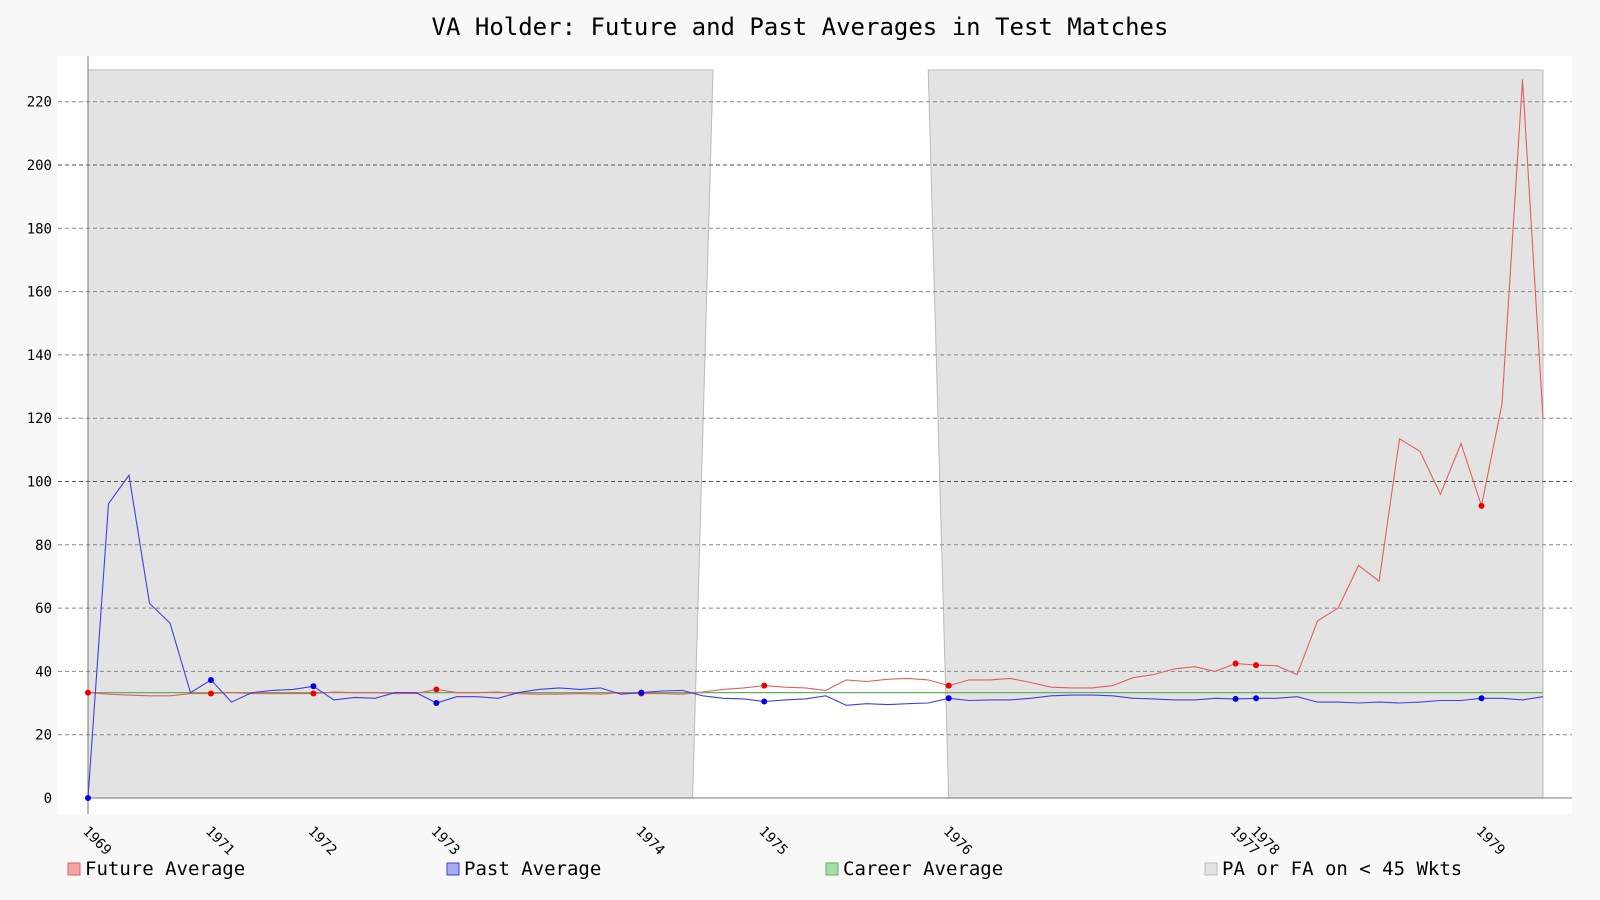 The height and width of the screenshot is (900, 1600). I want to click on x-tick-label: 1973, so click(445, 841).